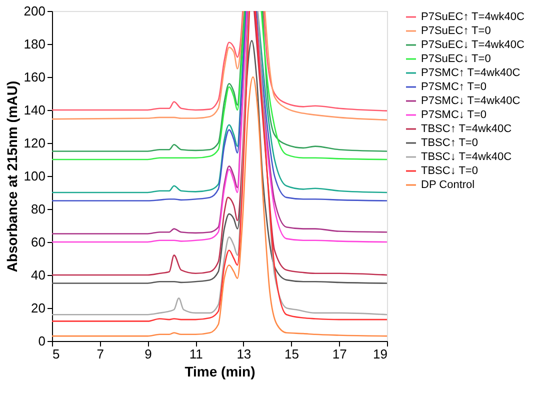 This screenshot has height=397, width=550. I want to click on x-tick-label: 11, so click(196, 354).